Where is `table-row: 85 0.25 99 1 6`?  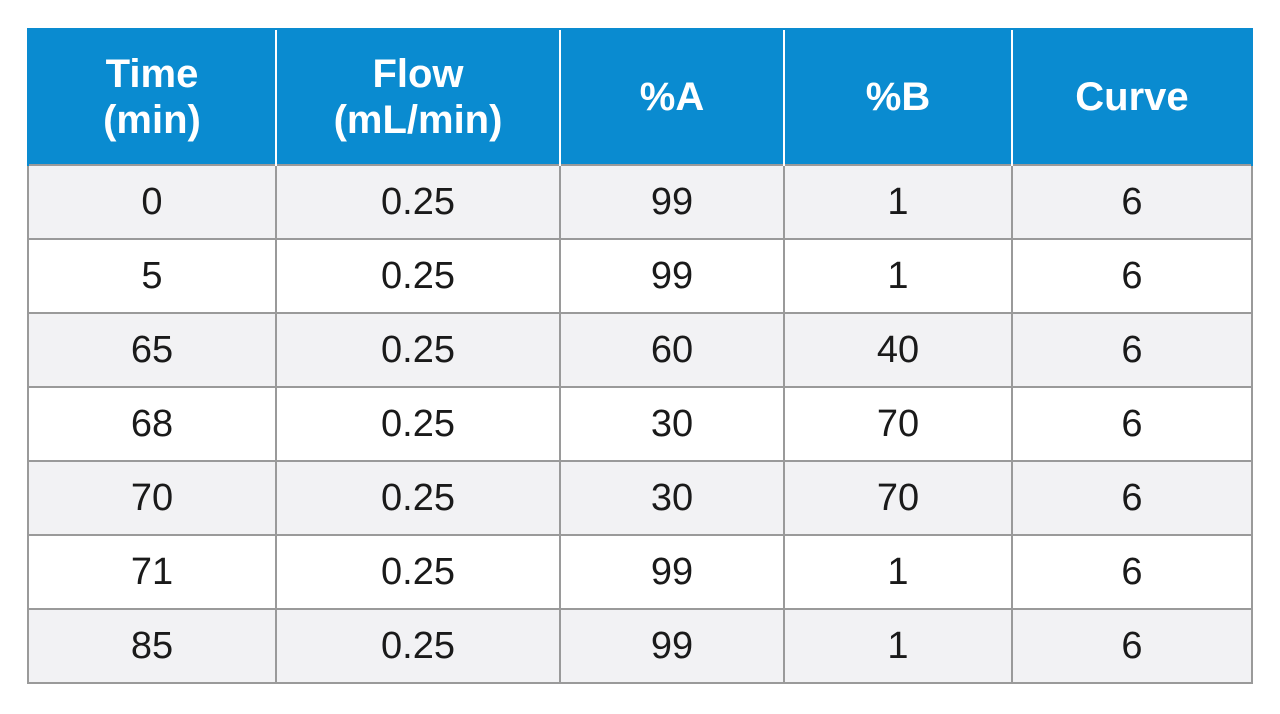
table-row: 85 0.25 99 1 6 is located at coordinates (640, 646).